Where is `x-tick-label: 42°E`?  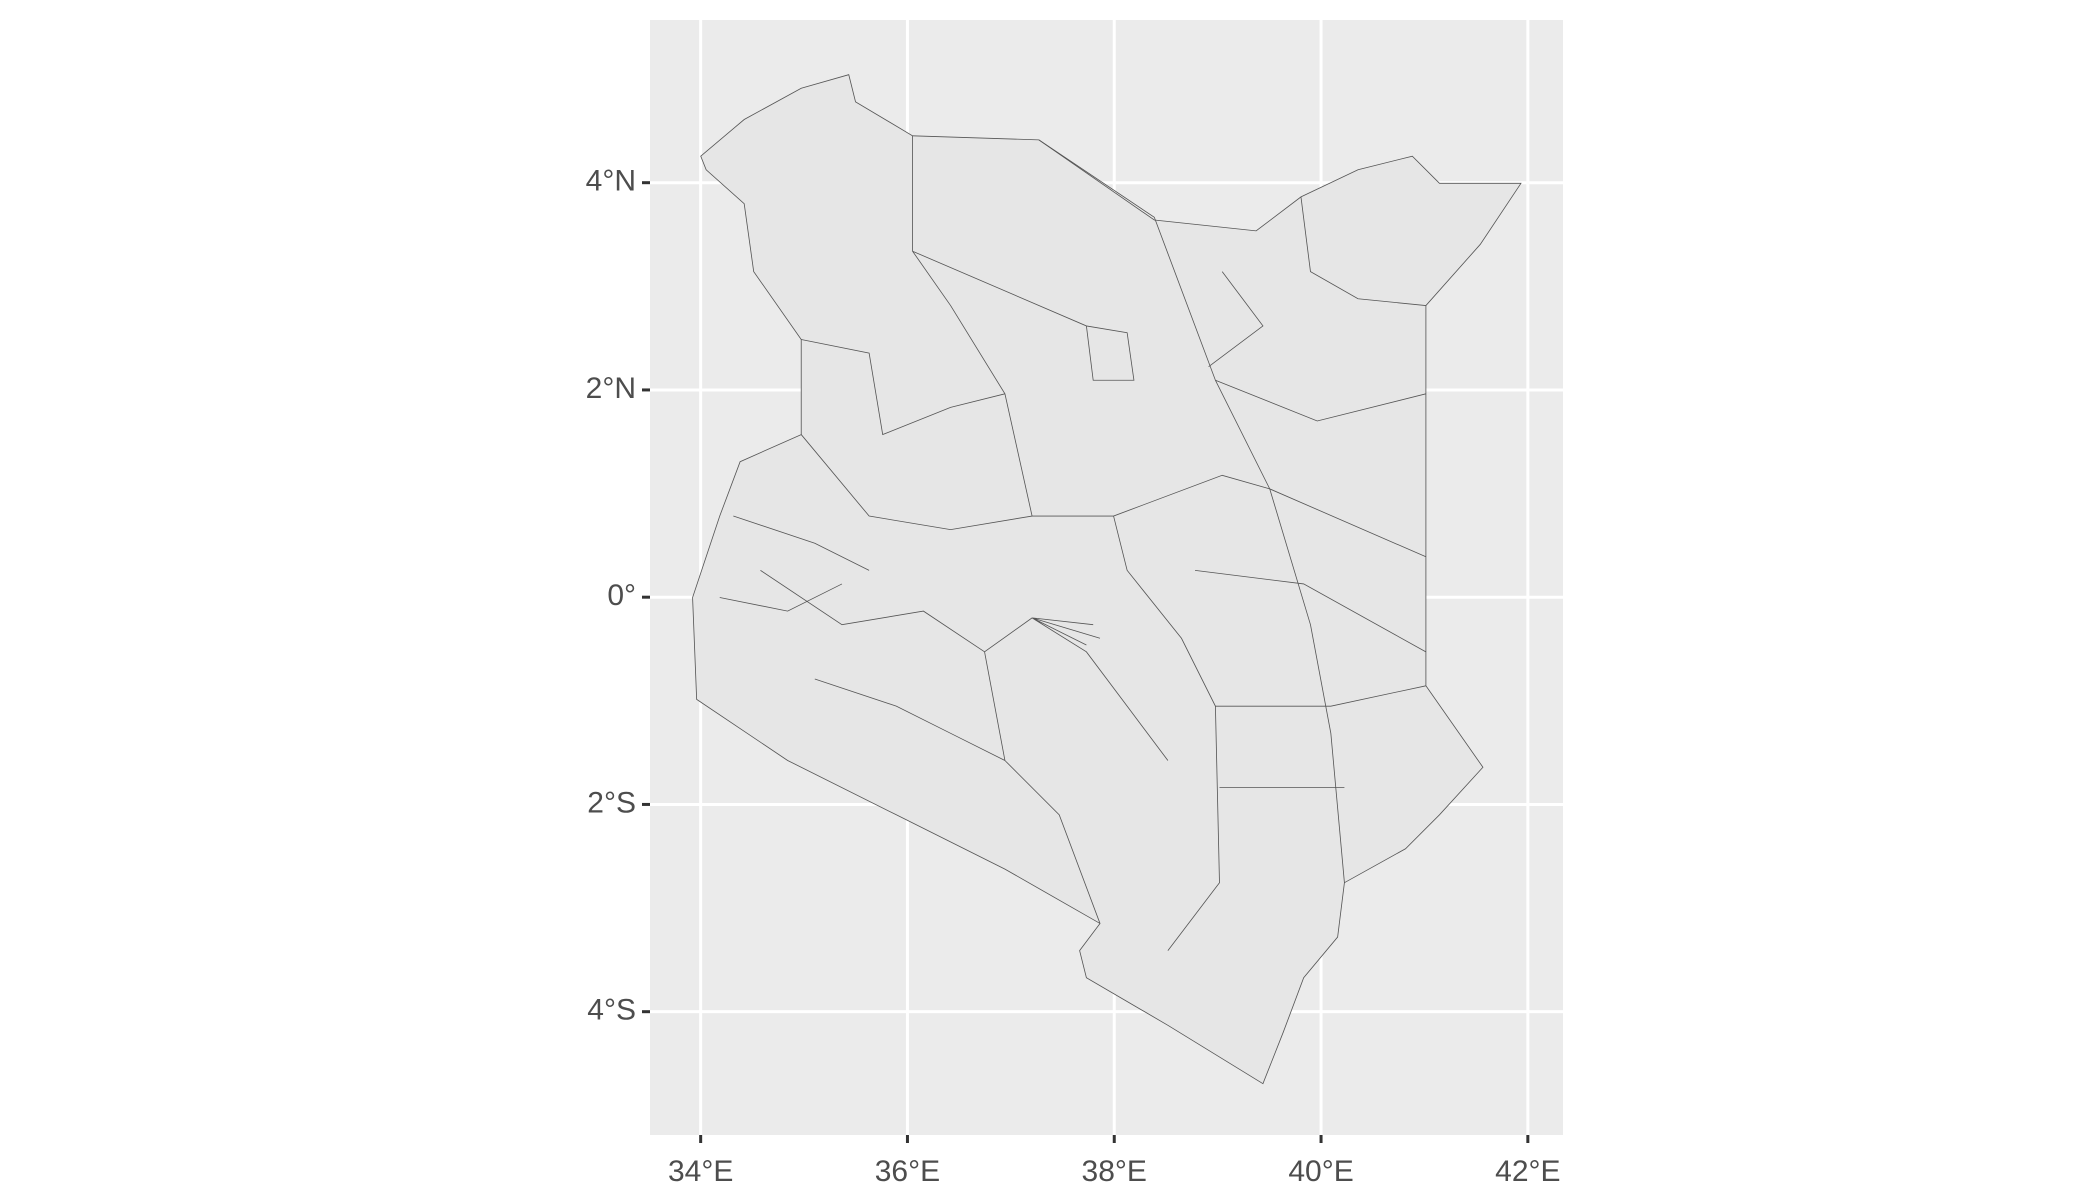
x-tick-label: 42°E is located at coordinates (1527, 1171).